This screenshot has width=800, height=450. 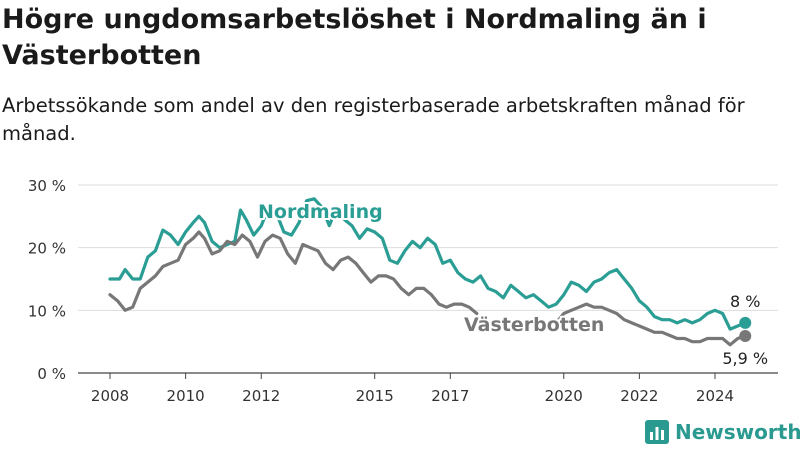 I want to click on x-tick-label: 2020, so click(x=564, y=396).